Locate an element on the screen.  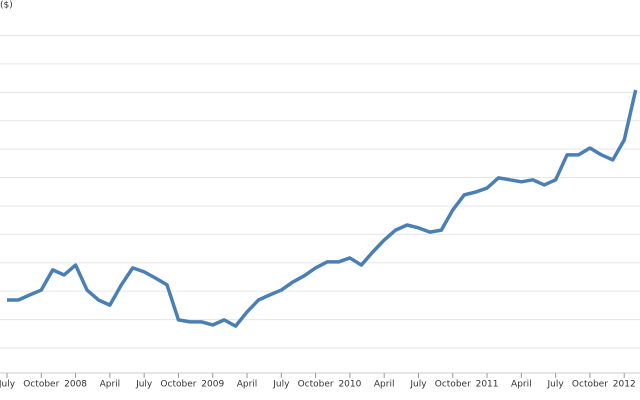
x-tick-label: 2009 is located at coordinates (212, 385).